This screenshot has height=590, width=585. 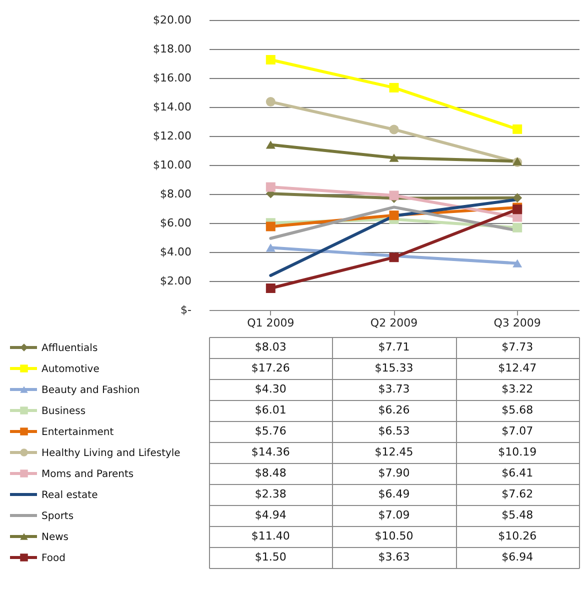 What do you see at coordinates (172, 20) in the screenshot?
I see `y-tick-label: $20.00` at bounding box center [172, 20].